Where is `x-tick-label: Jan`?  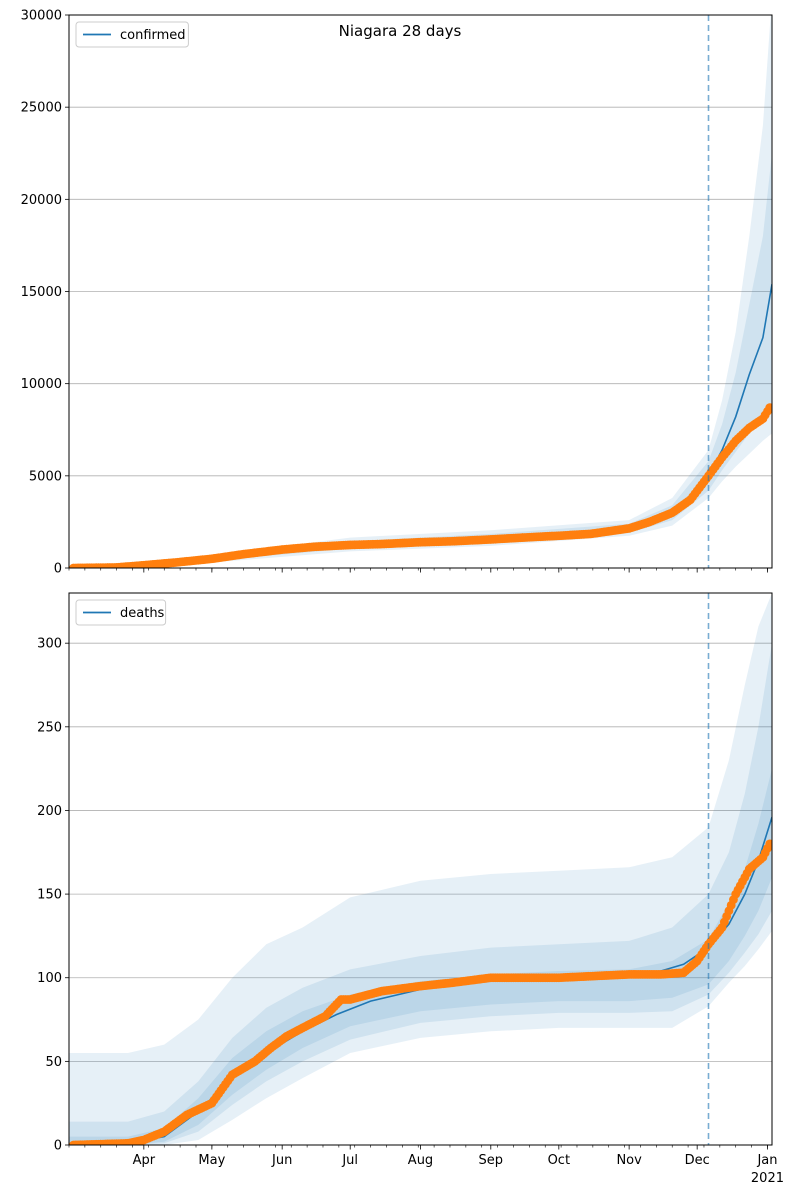 x-tick-label: Jan is located at coordinates (766, 1160).